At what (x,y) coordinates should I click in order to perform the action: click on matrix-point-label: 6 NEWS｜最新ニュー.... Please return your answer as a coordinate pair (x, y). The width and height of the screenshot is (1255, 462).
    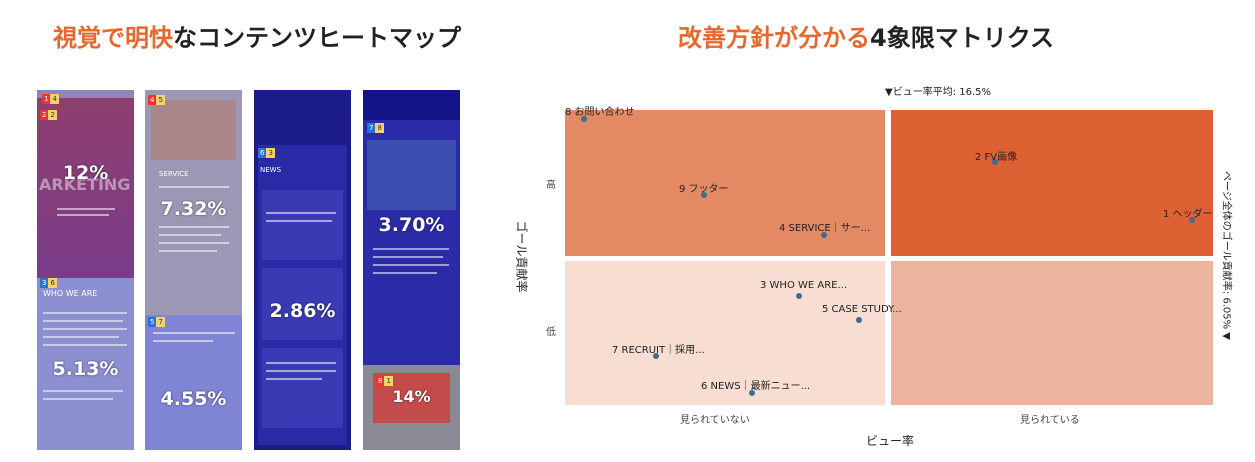
    Looking at the image, I should click on (756, 386).